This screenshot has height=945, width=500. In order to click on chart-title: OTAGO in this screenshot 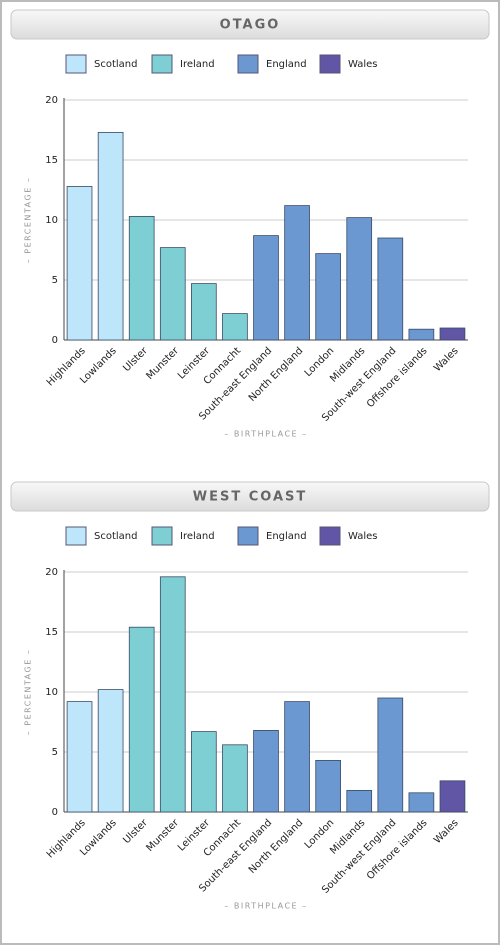, I will do `click(250, 25)`.